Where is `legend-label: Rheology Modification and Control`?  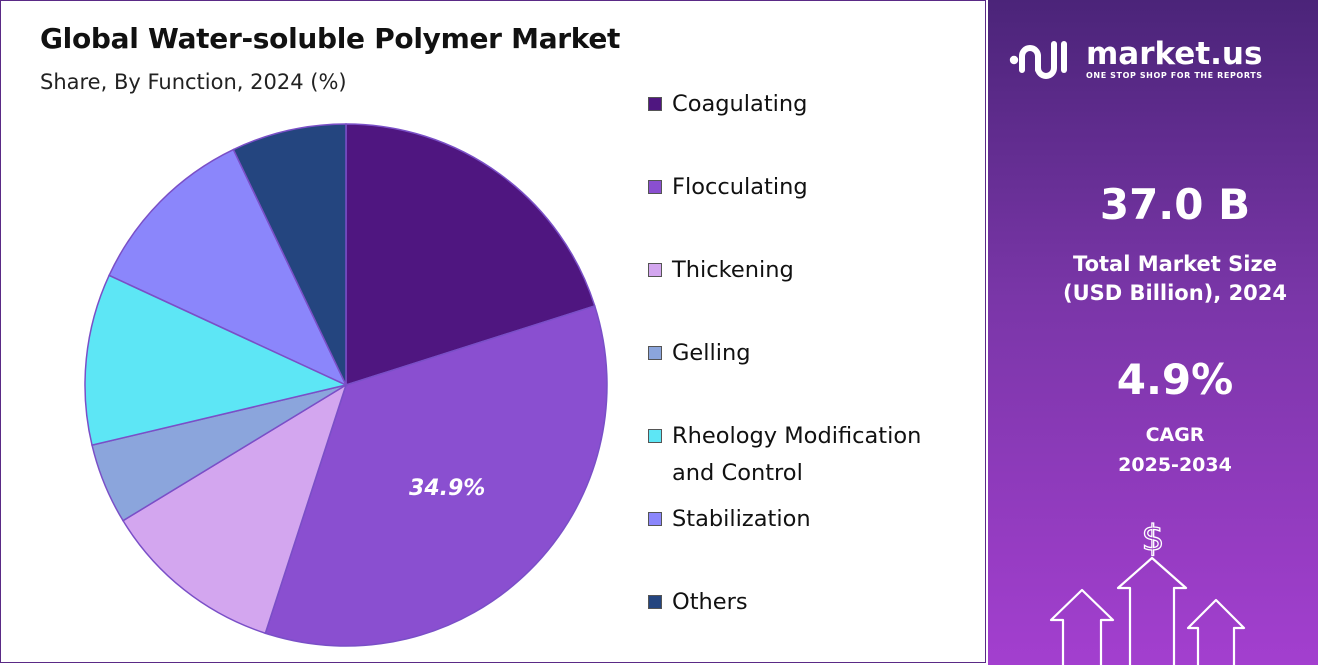
legend-label: Rheology Modification and Control is located at coordinates (797, 454).